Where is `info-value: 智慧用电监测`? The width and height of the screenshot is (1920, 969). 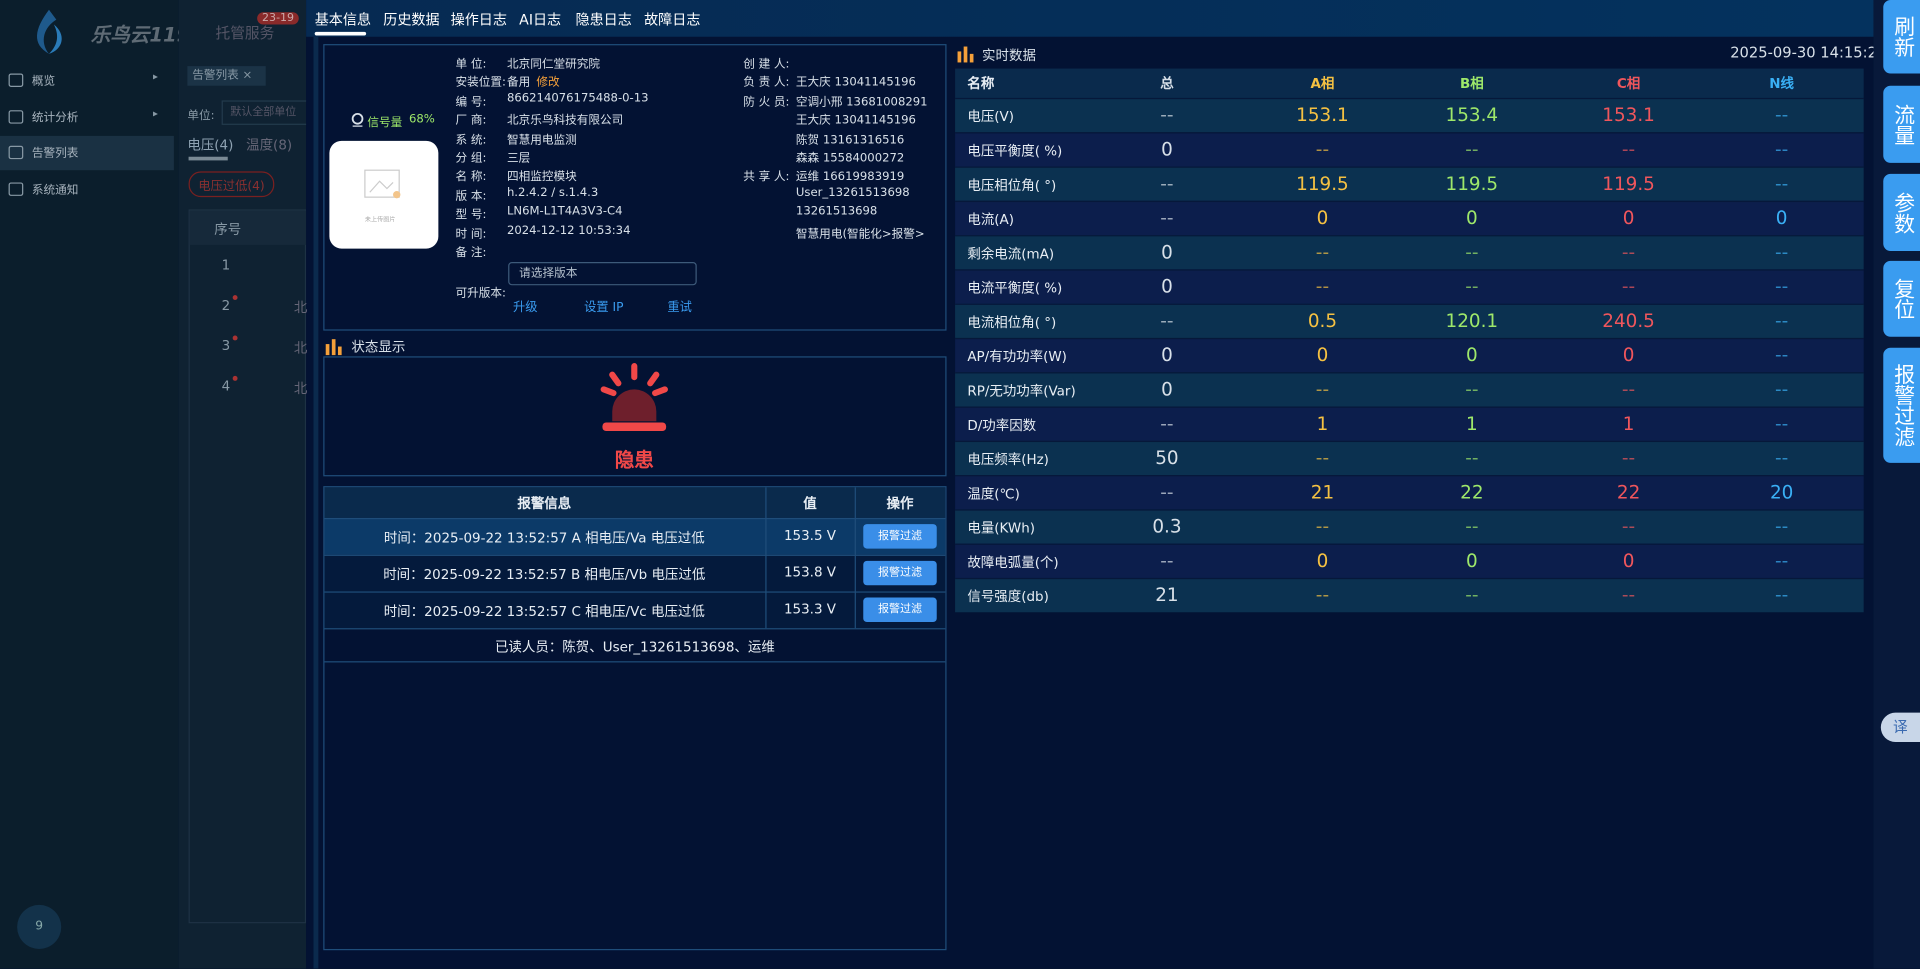 info-value: 智慧用电监测 is located at coordinates (541, 139).